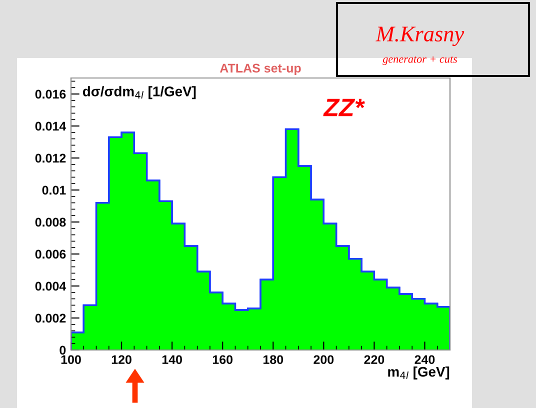 The width and height of the screenshot is (536, 408). What do you see at coordinates (50, 254) in the screenshot?
I see `y-tick-label: 0.006` at bounding box center [50, 254].